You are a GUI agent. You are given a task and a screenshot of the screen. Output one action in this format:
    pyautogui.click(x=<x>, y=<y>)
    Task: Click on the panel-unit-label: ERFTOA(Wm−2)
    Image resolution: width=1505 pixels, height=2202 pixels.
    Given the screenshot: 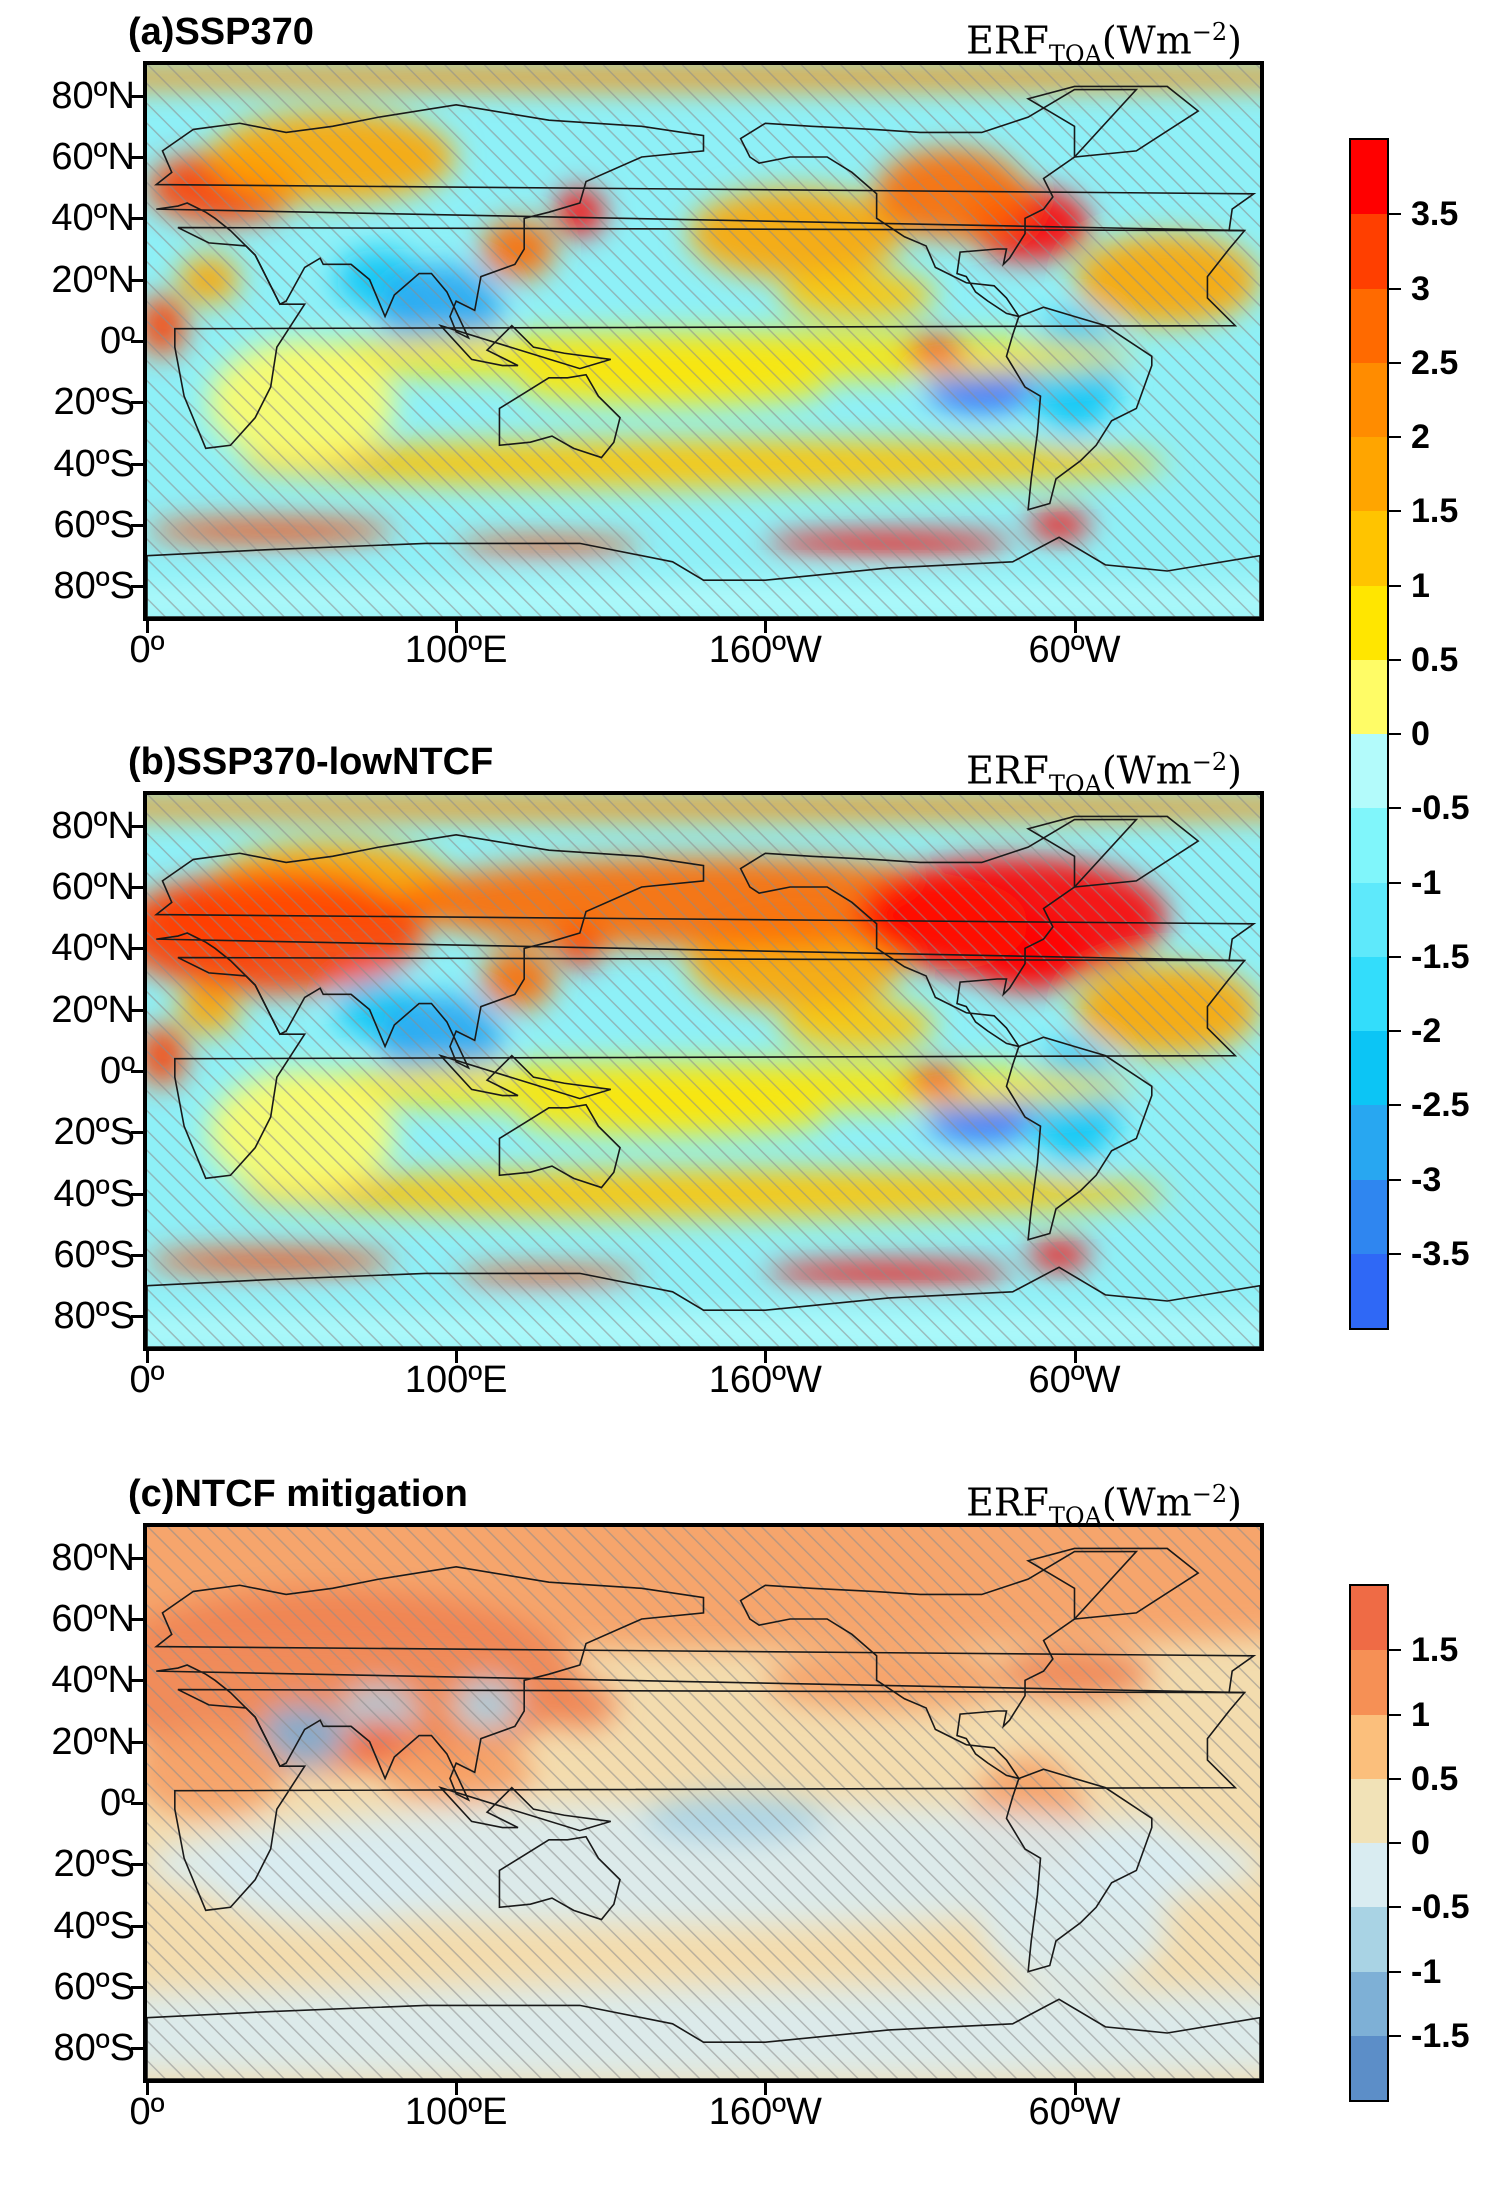 What is the action you would take?
    pyautogui.click(x=1104, y=1505)
    